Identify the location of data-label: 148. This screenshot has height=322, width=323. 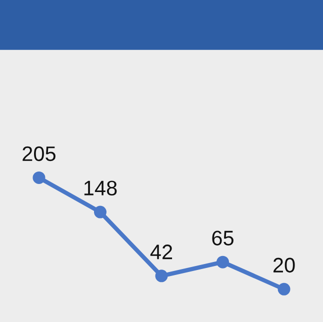
(100, 188).